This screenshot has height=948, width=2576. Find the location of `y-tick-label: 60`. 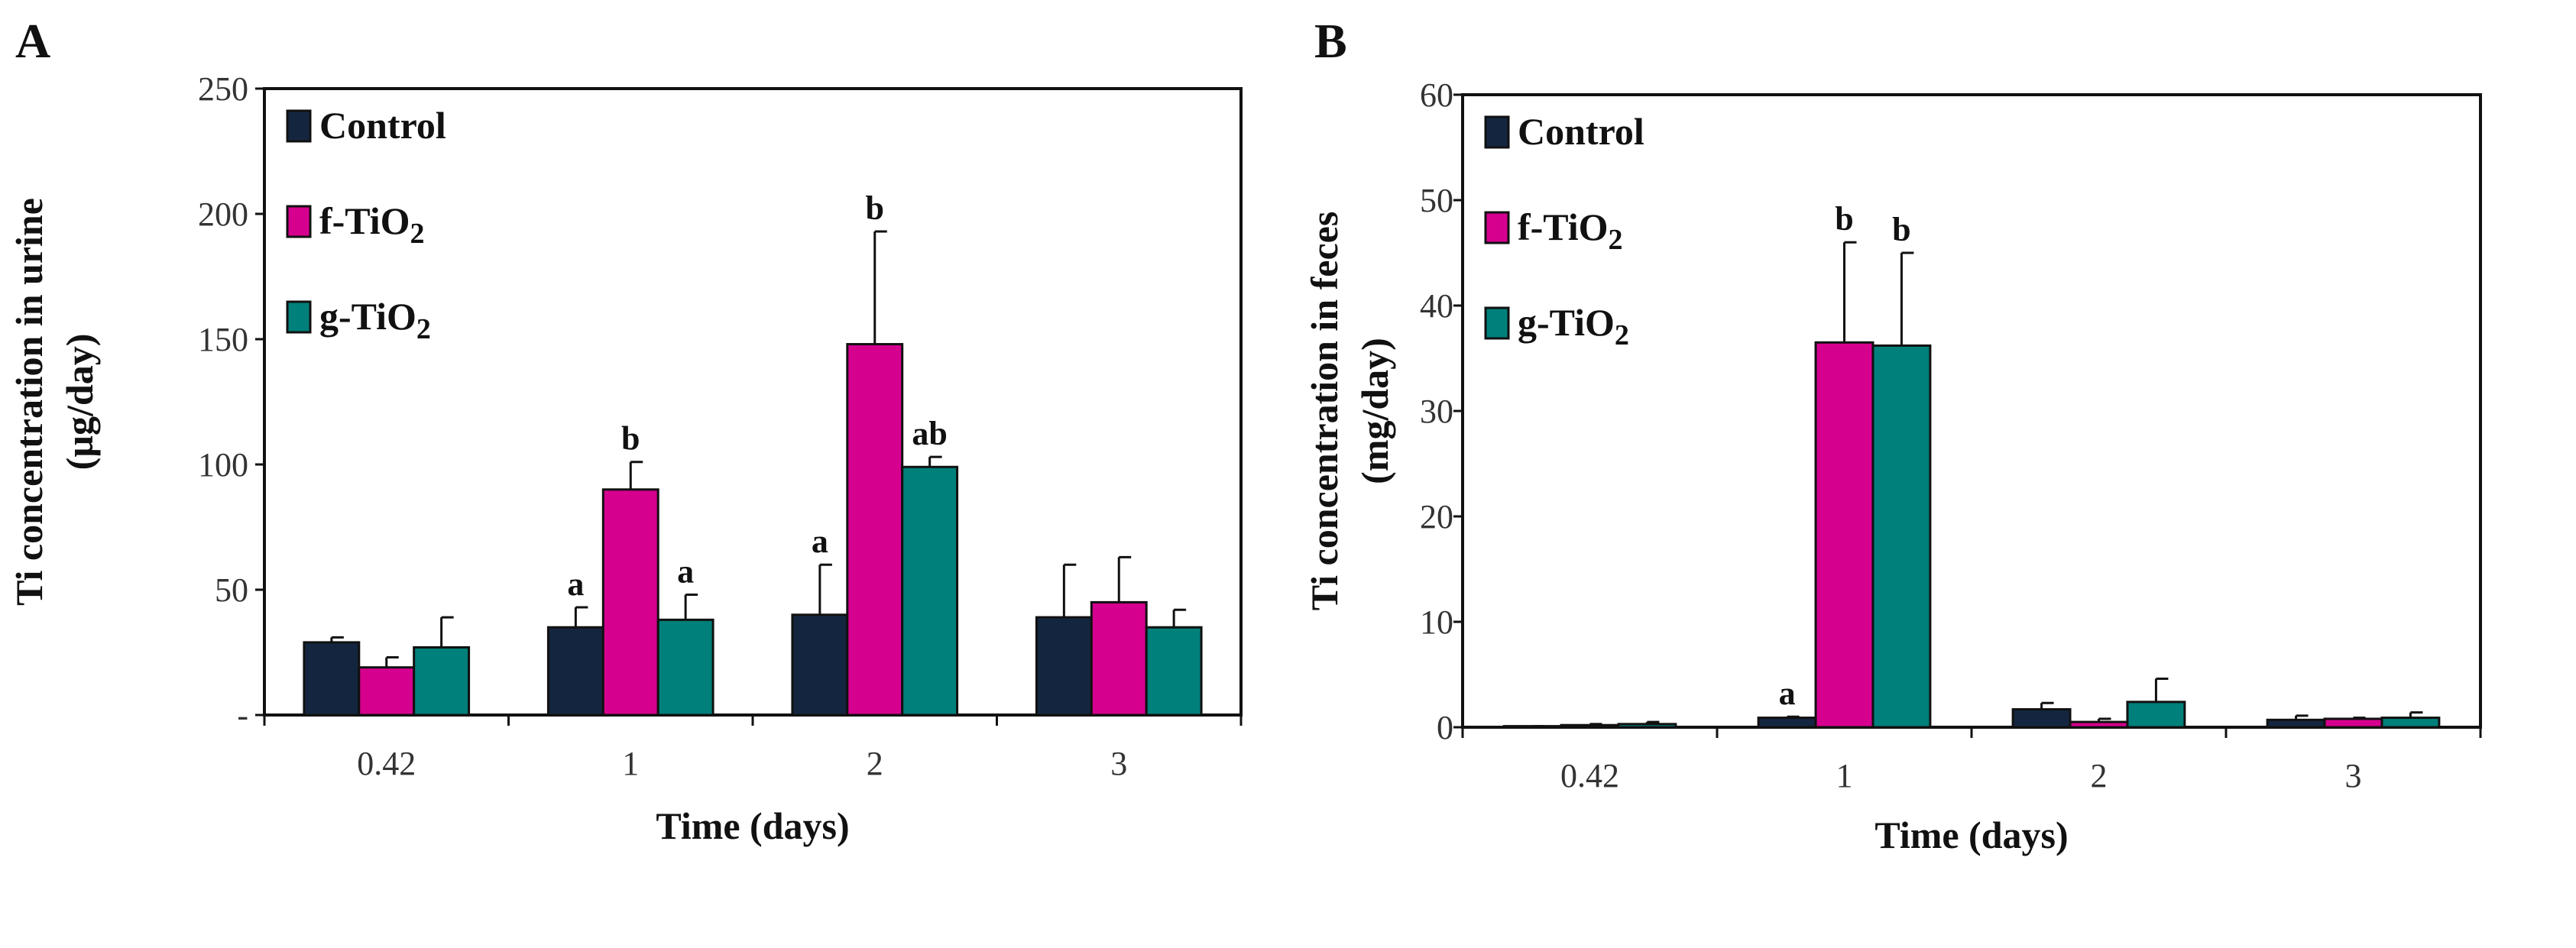

y-tick-label: 60 is located at coordinates (1436, 95).